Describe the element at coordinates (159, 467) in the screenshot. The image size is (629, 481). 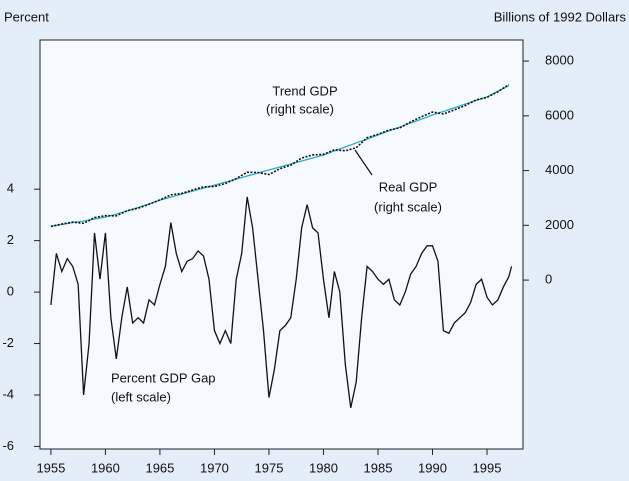
I see `x-tick-label: 1965` at that location.